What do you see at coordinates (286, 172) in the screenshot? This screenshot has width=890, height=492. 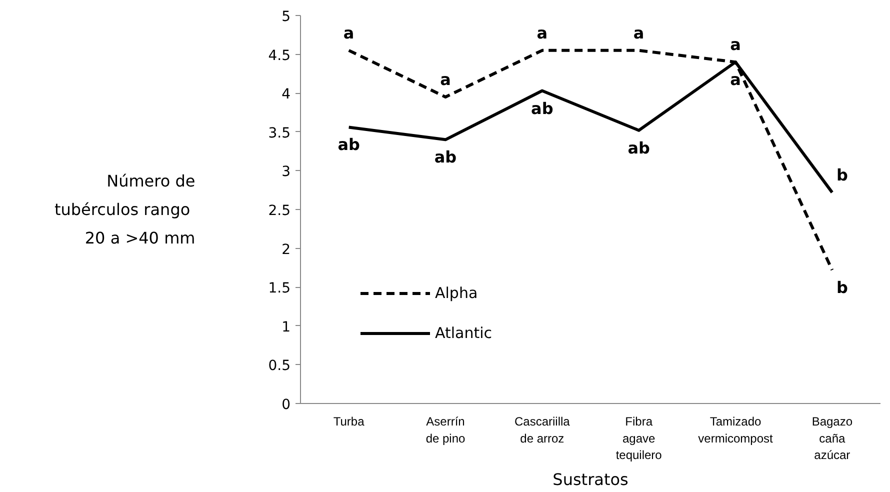 I see `y-tick-label: 3` at bounding box center [286, 172].